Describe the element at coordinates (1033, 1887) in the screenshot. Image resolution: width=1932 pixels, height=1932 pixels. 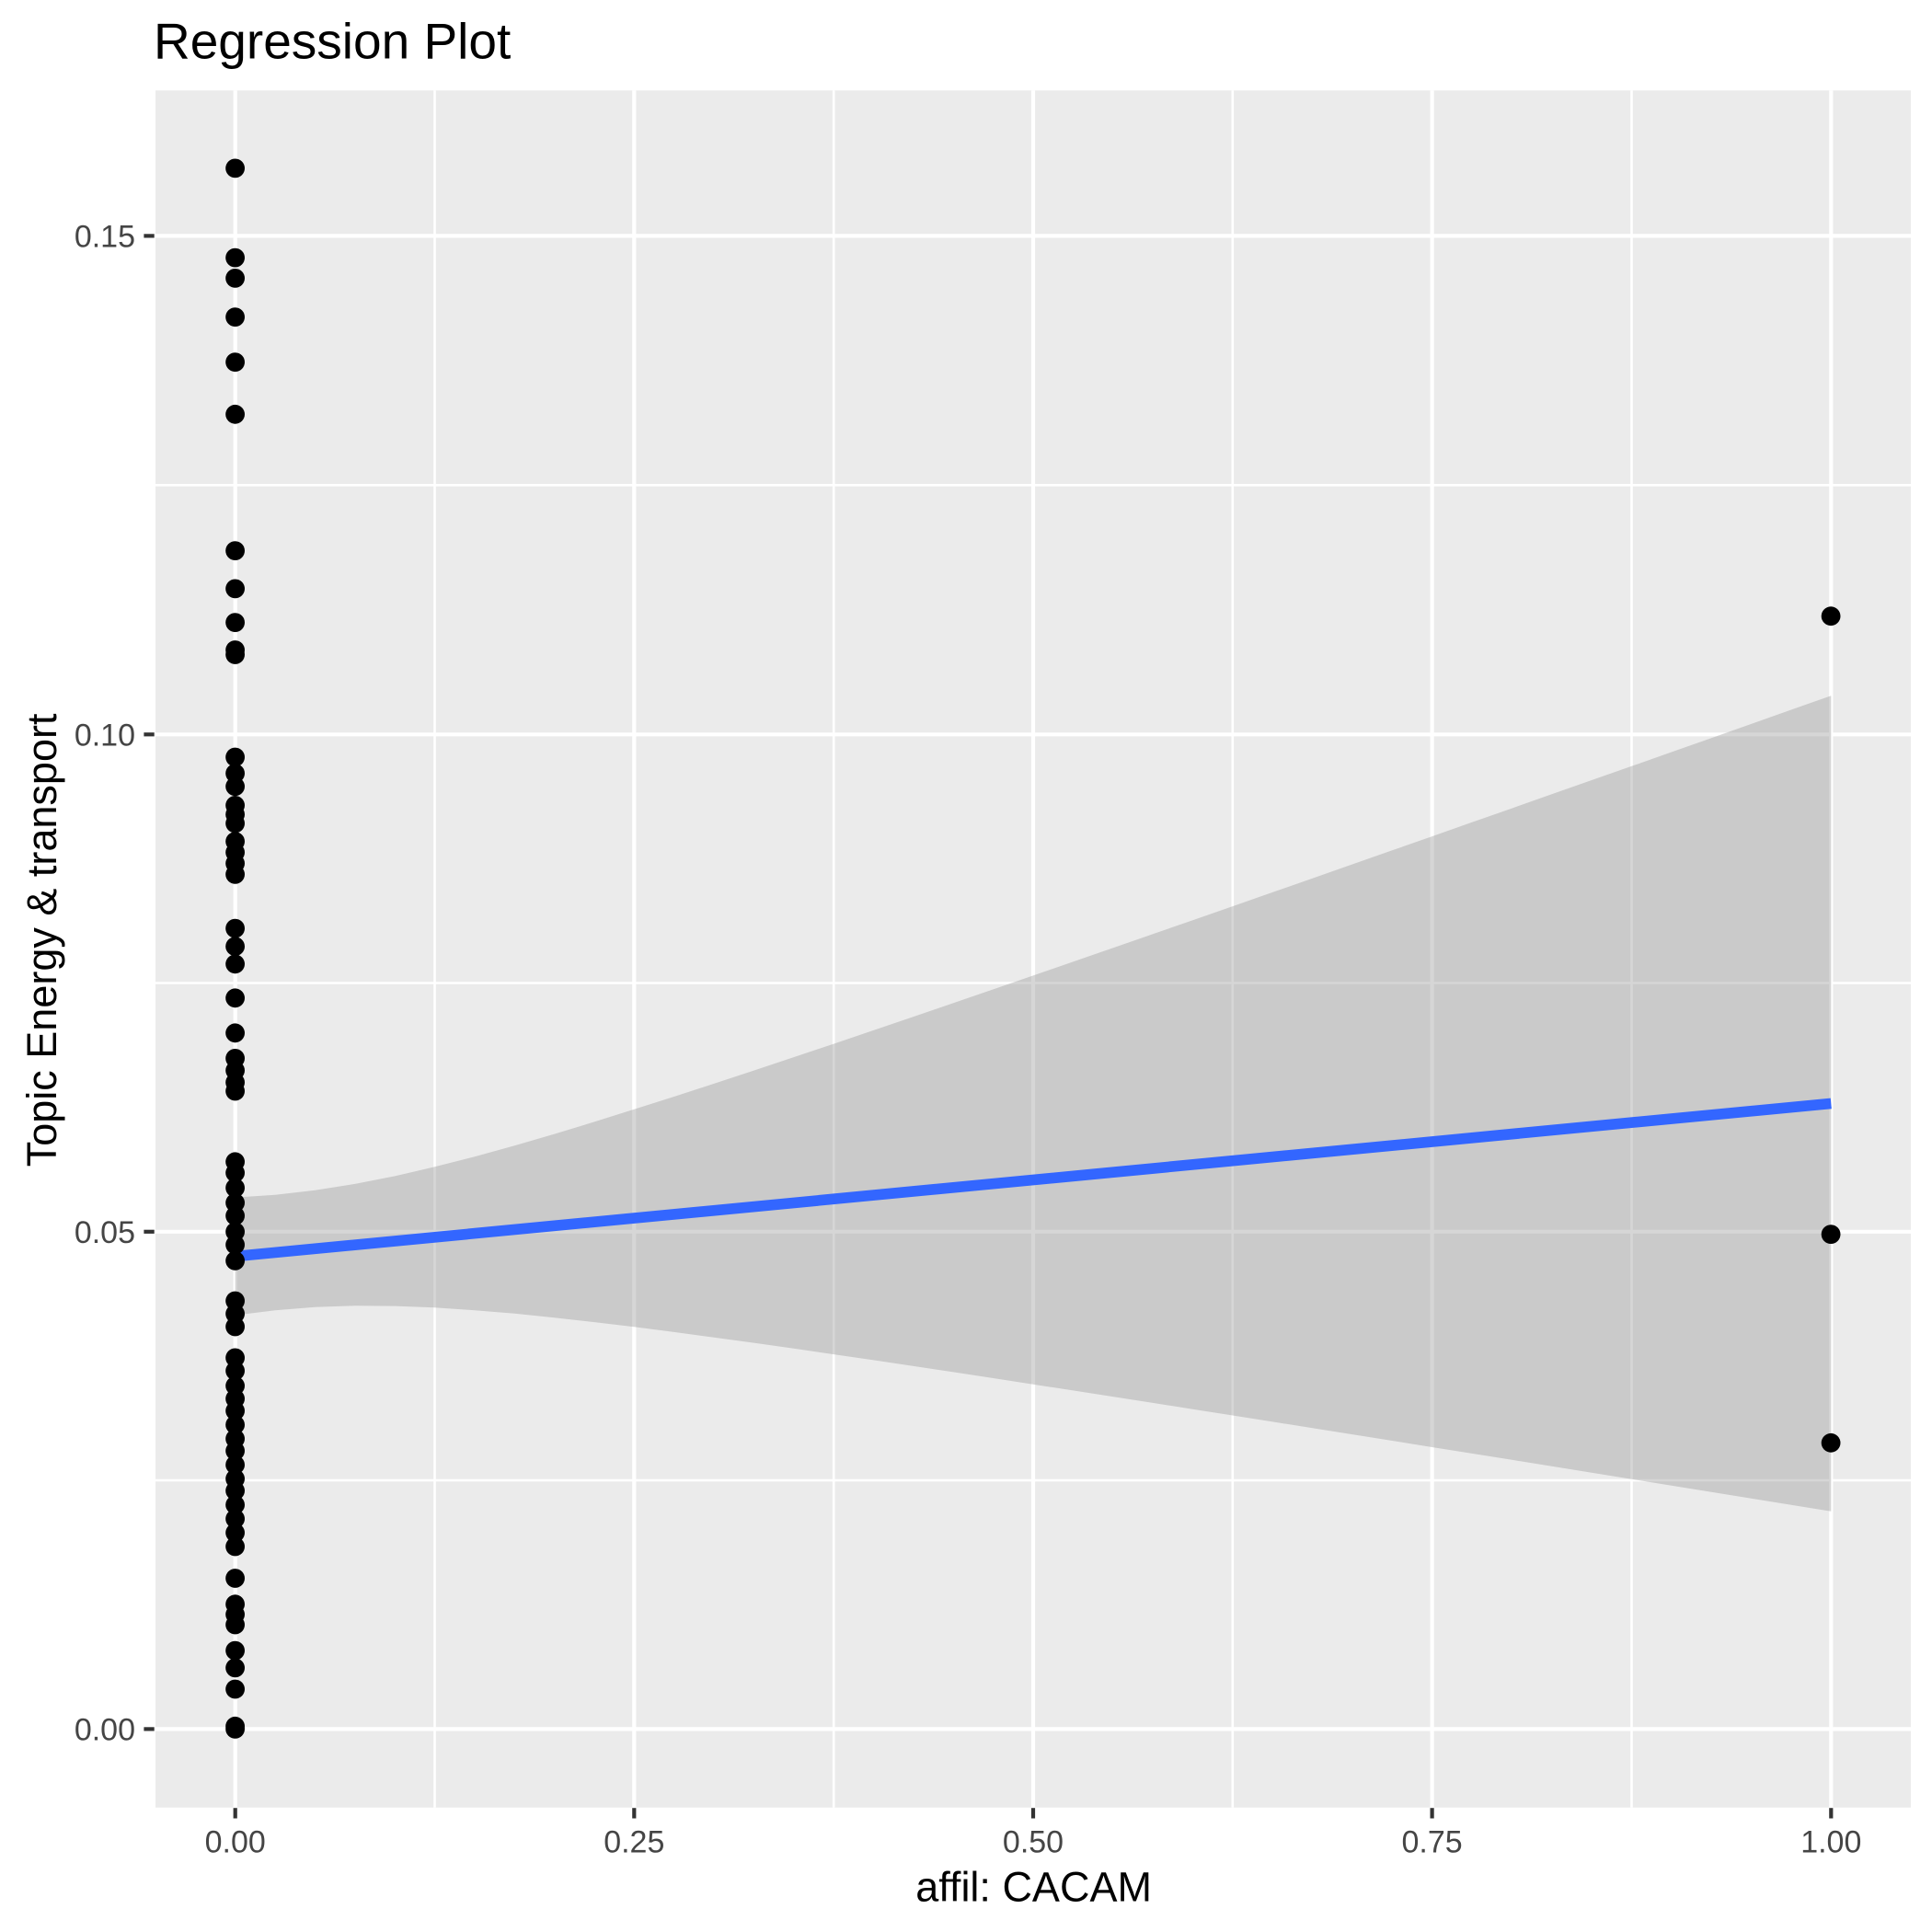
I see `svg-text: affil: CACAM` at that location.